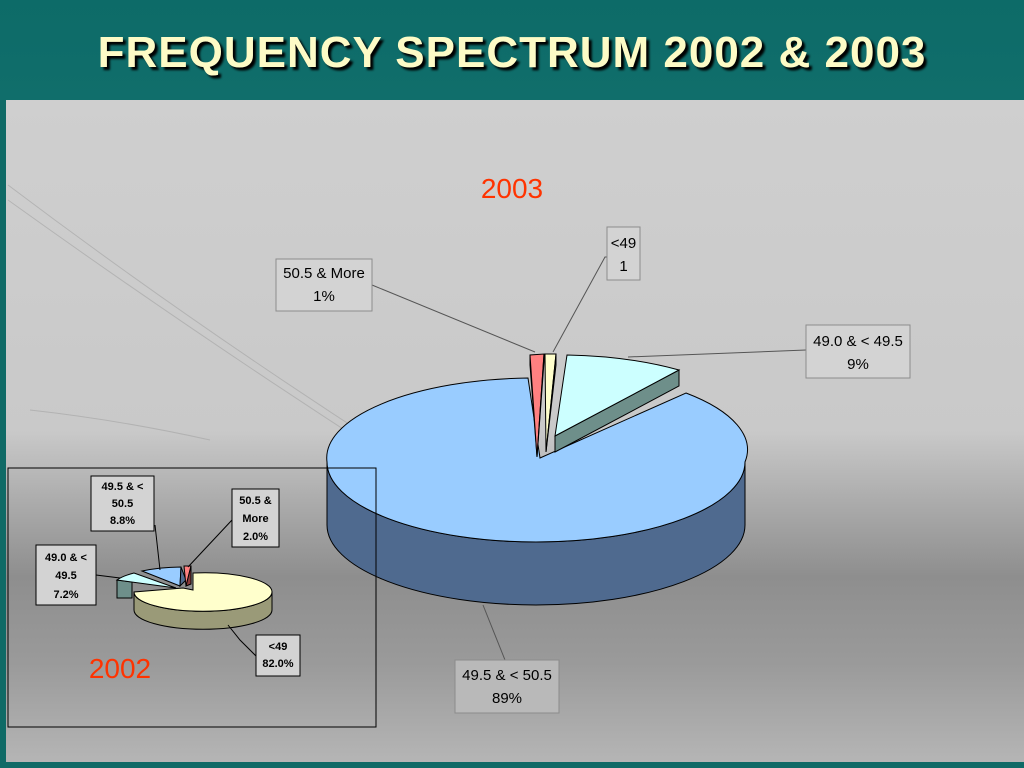  Describe the element at coordinates (507, 698) in the screenshot. I see `svg-text: 89%` at that location.